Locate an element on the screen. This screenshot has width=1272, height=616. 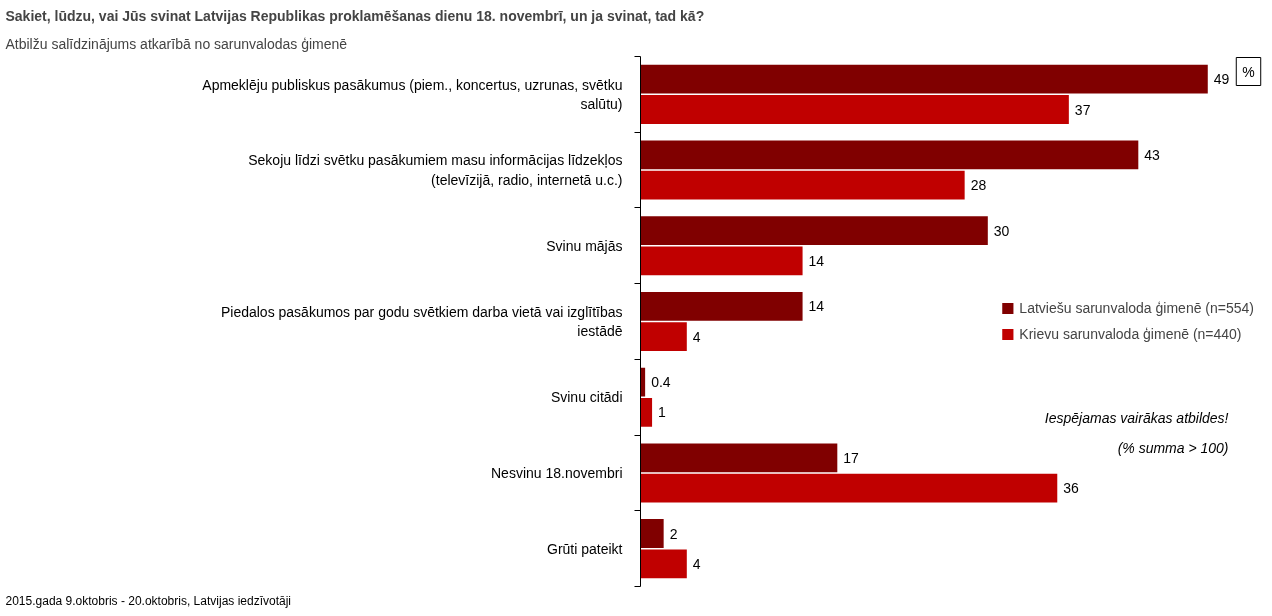
y-tick-label: Grūti pateikt is located at coordinates (585, 548).